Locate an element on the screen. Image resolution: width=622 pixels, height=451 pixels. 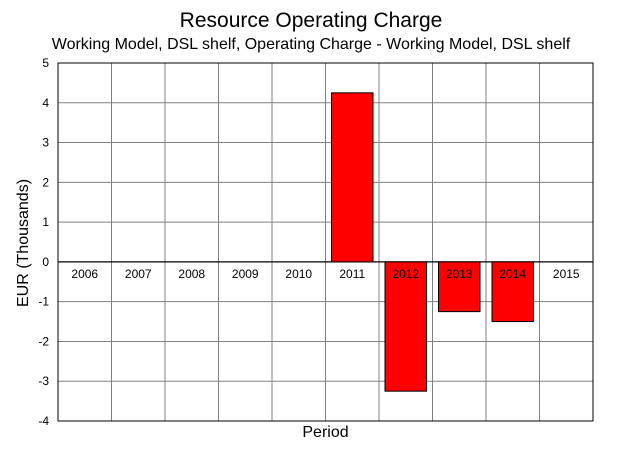
y-tick-label: 3 is located at coordinates (45, 143).